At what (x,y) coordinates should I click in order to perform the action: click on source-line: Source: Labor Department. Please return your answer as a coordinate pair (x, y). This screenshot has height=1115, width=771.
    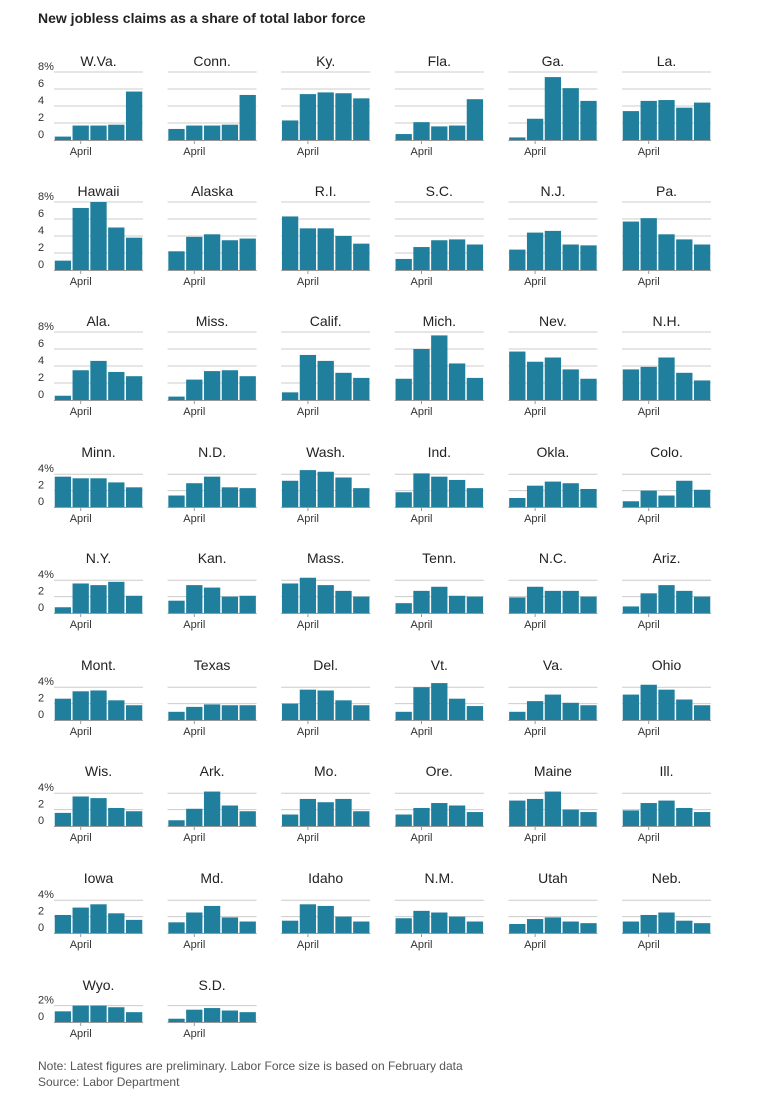
    Looking at the image, I should click on (109, 1082).